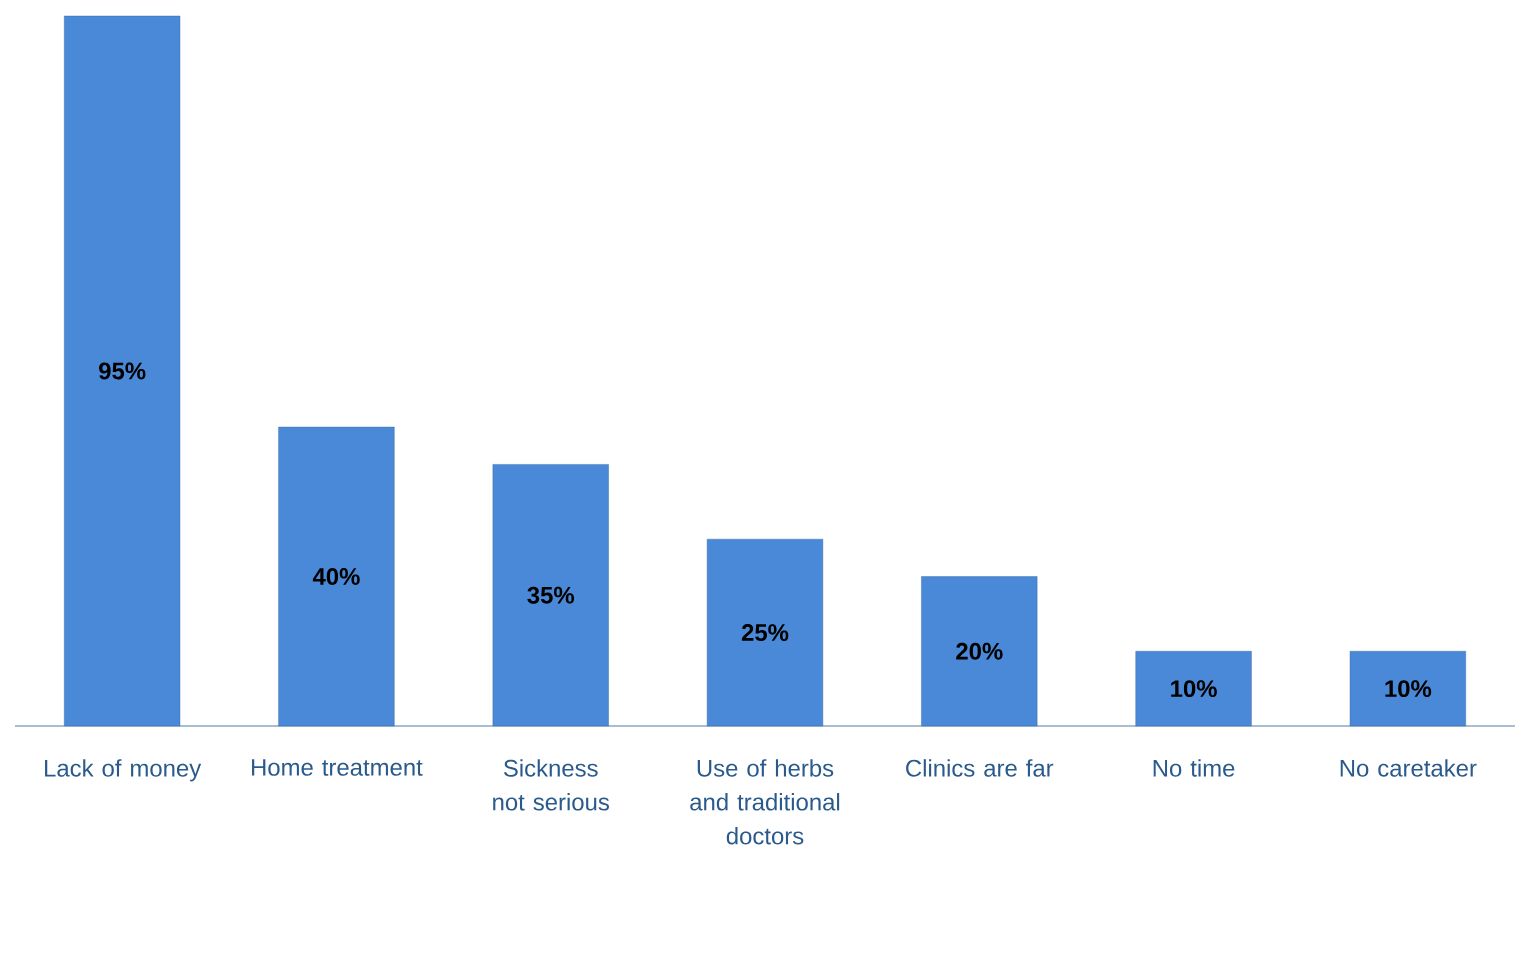  I want to click on x-tick-label: No time, so click(1194, 768).